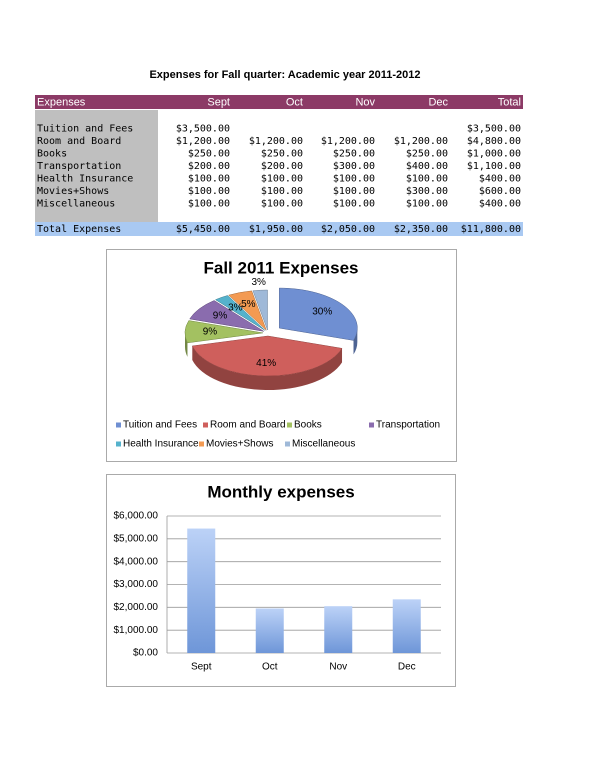 This screenshot has height=768, width=593. Describe the element at coordinates (282, 166) in the screenshot. I see `table-cell: $200.00` at that location.